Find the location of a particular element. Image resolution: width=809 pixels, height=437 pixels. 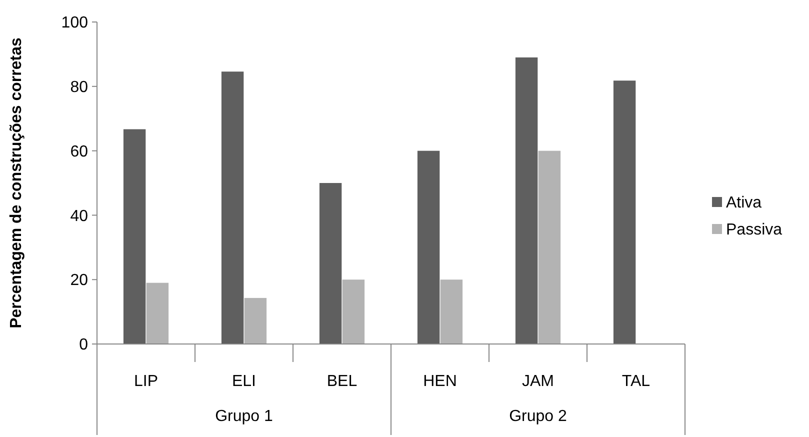

x-tick-label: HEN is located at coordinates (440, 381).